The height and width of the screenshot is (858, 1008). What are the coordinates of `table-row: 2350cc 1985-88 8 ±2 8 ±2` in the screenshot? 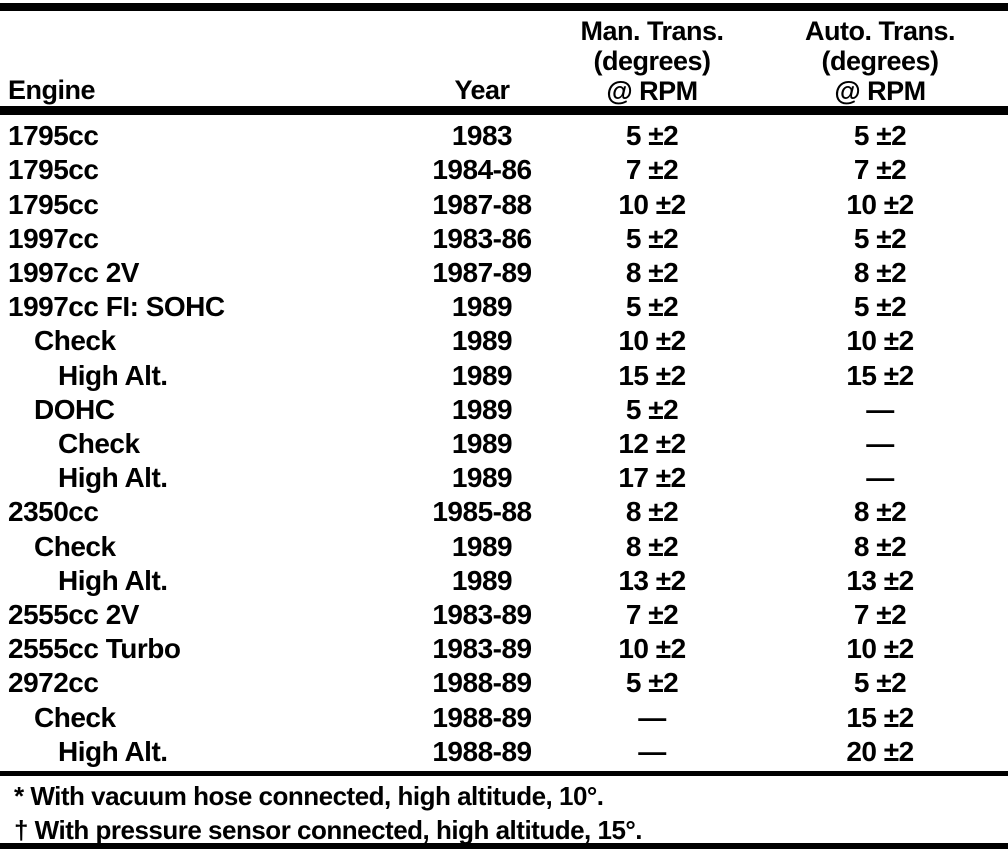 It's located at (504, 512).